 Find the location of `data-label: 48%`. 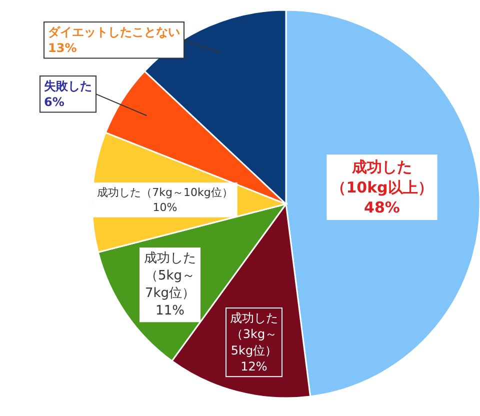

data-label: 48% is located at coordinates (382, 207).